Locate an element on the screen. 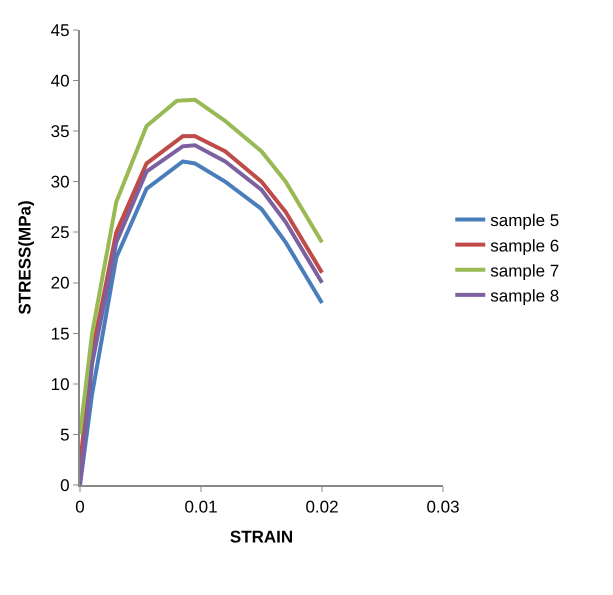 The width and height of the screenshot is (613, 595). y-axis-title: STRESS(MPa) is located at coordinates (25, 257).